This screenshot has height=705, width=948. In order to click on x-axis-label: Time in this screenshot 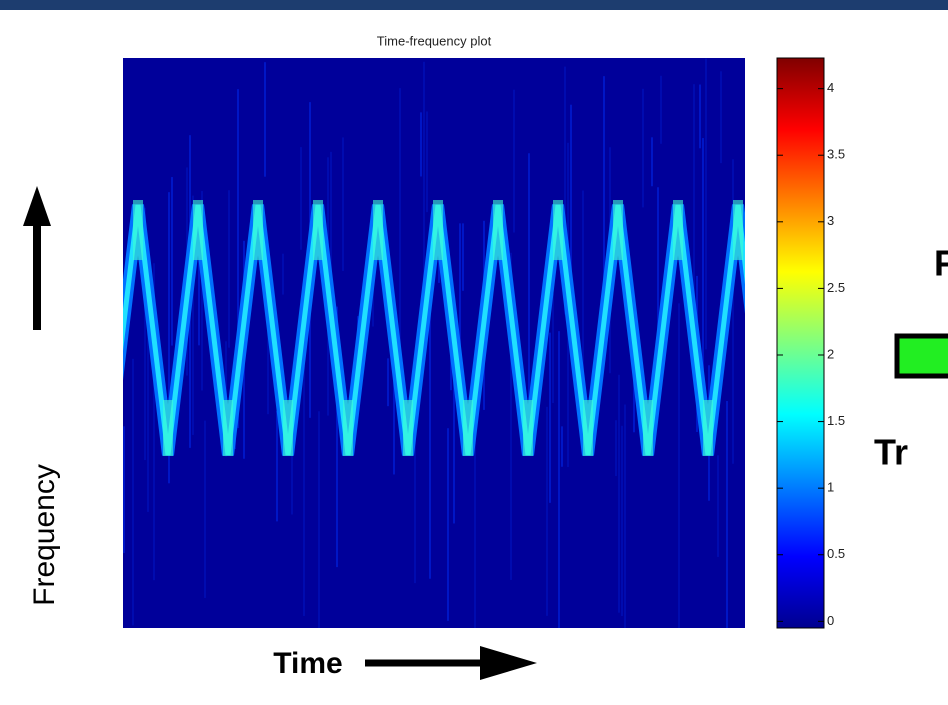, I will do `click(307, 663)`.